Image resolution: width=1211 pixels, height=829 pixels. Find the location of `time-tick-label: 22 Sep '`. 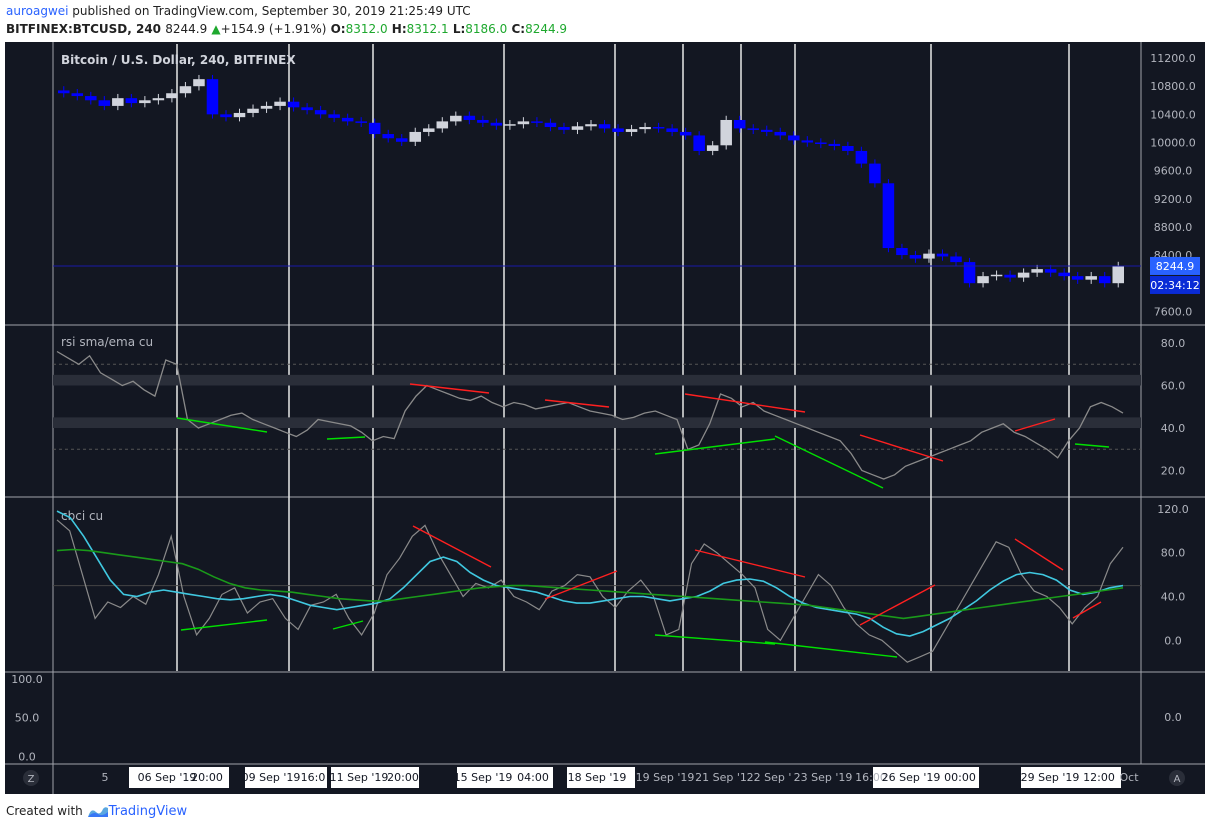

time-tick-label: 22 Sep ' is located at coordinates (769, 777).